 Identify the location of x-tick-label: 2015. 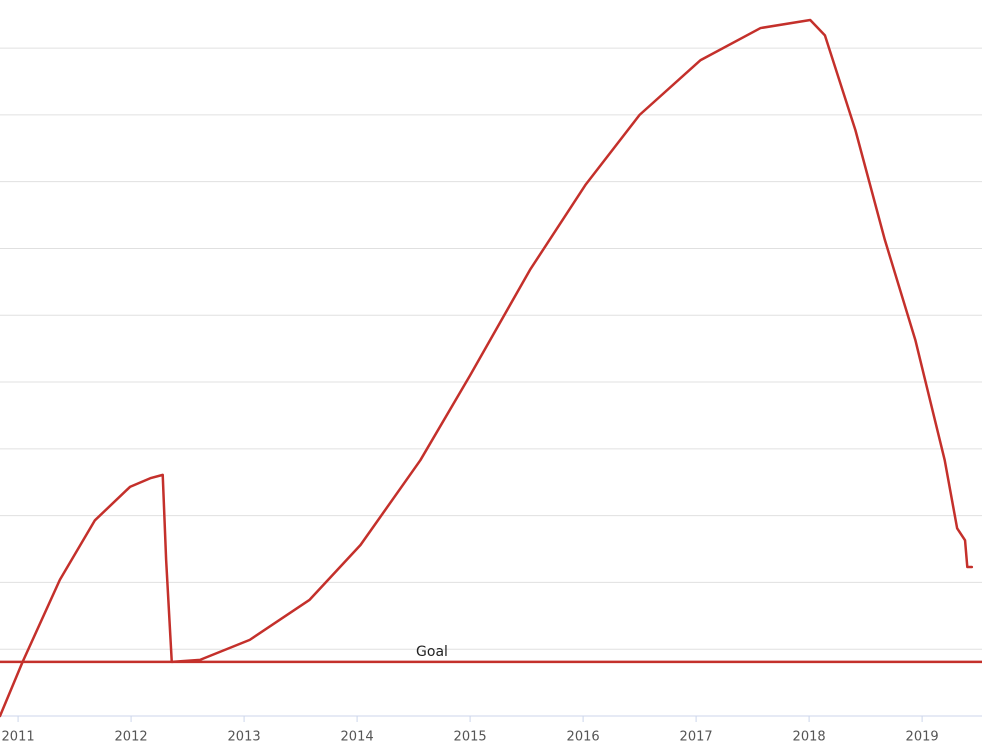
(470, 737).